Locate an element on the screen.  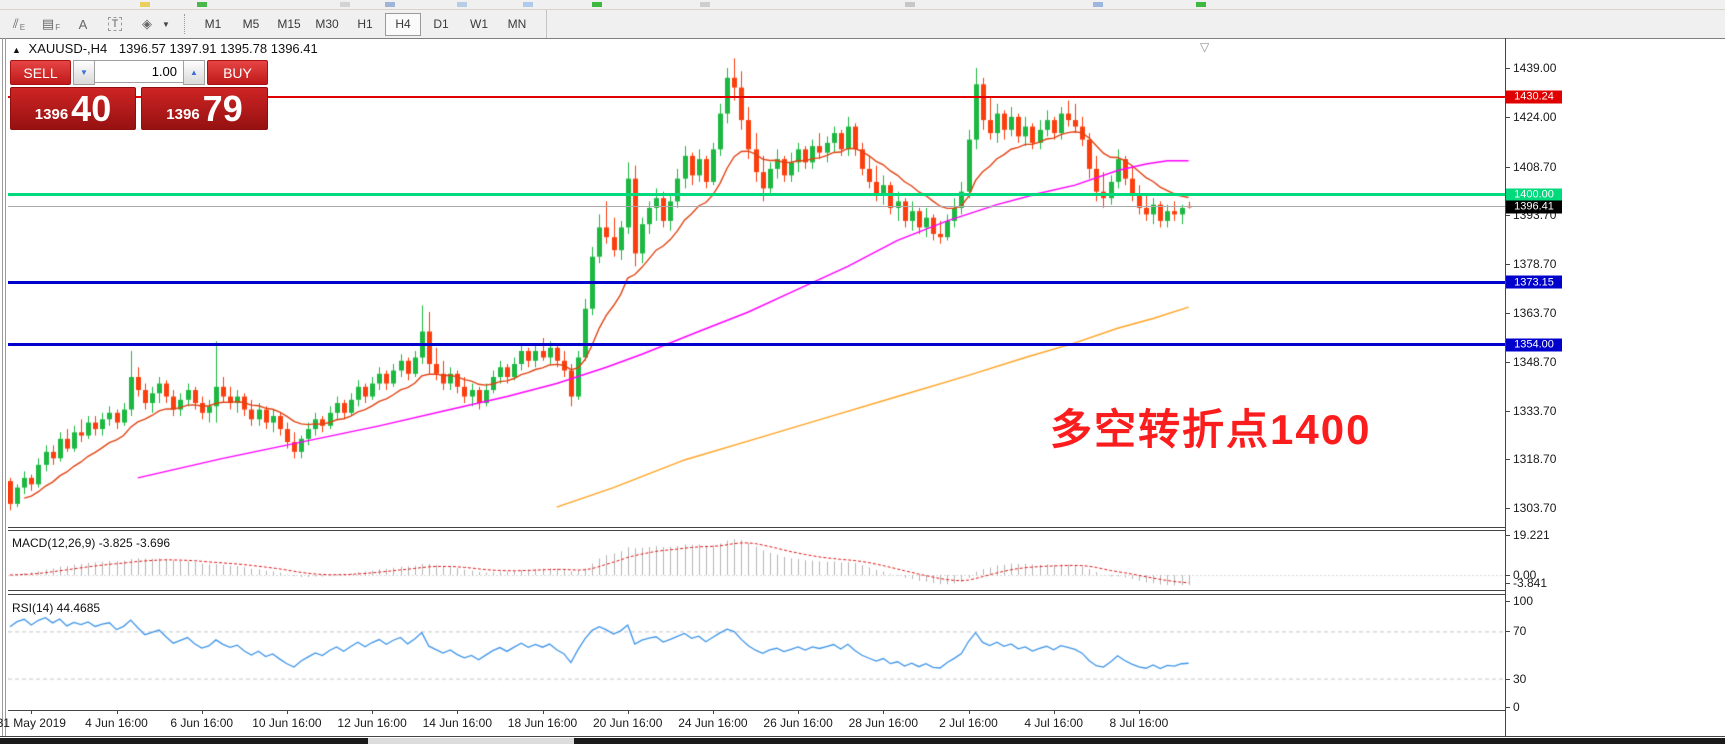
timeframe-button-mn: MN is located at coordinates (517, 24).